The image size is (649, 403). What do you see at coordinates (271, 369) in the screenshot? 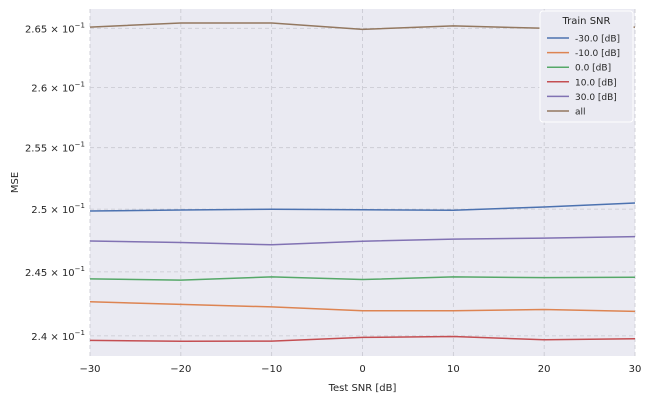
I see `x-tick-label: −10` at bounding box center [271, 369].